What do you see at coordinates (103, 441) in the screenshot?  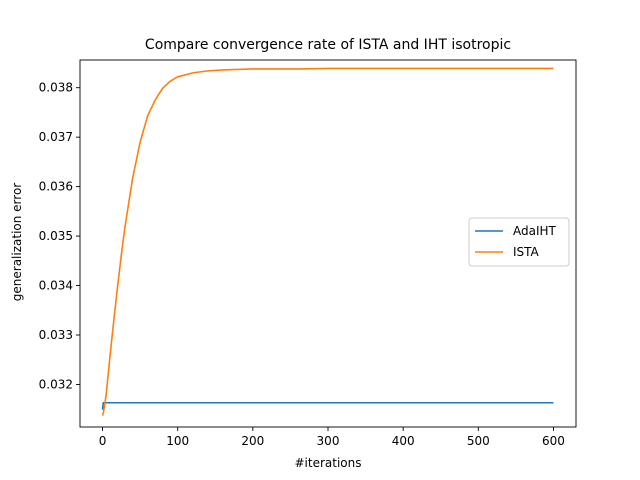 I see `x-tick-label: 0` at bounding box center [103, 441].